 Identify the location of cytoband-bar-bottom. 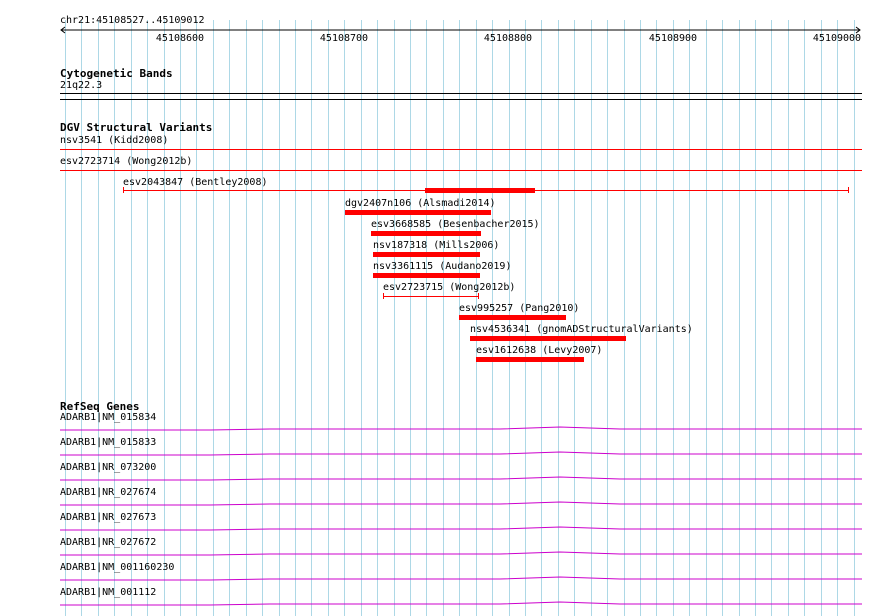
(461, 99).